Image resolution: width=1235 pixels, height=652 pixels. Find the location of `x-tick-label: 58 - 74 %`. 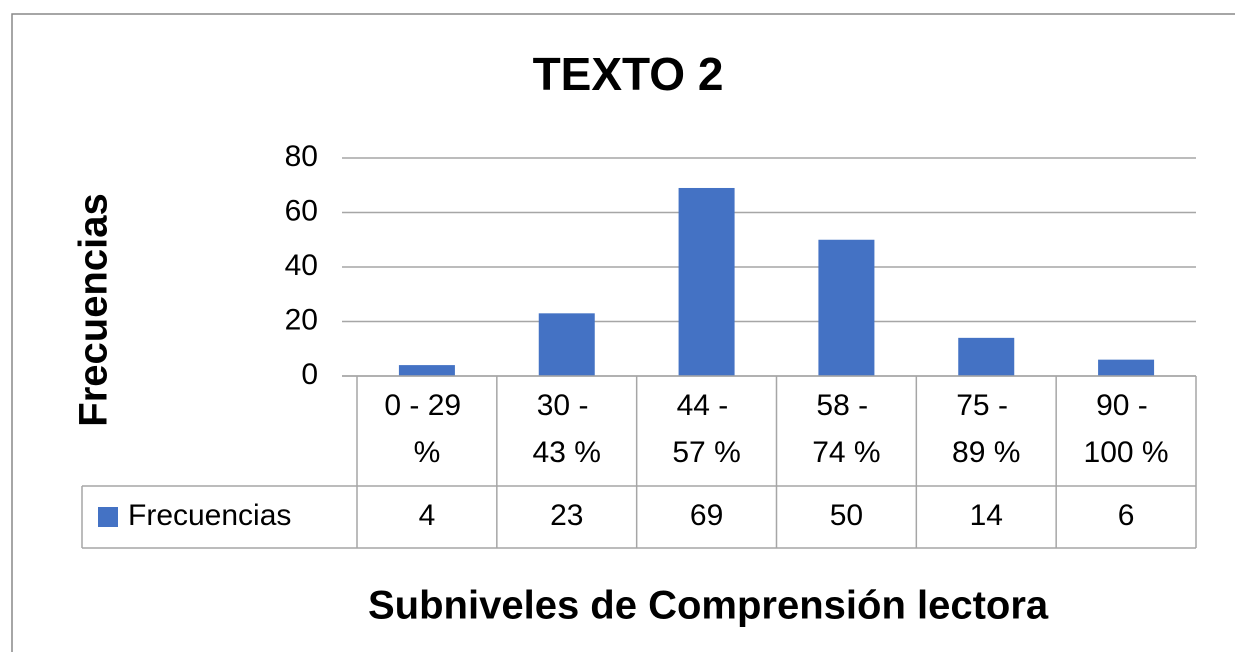

x-tick-label: 58 - 74 % is located at coordinates (846, 429).